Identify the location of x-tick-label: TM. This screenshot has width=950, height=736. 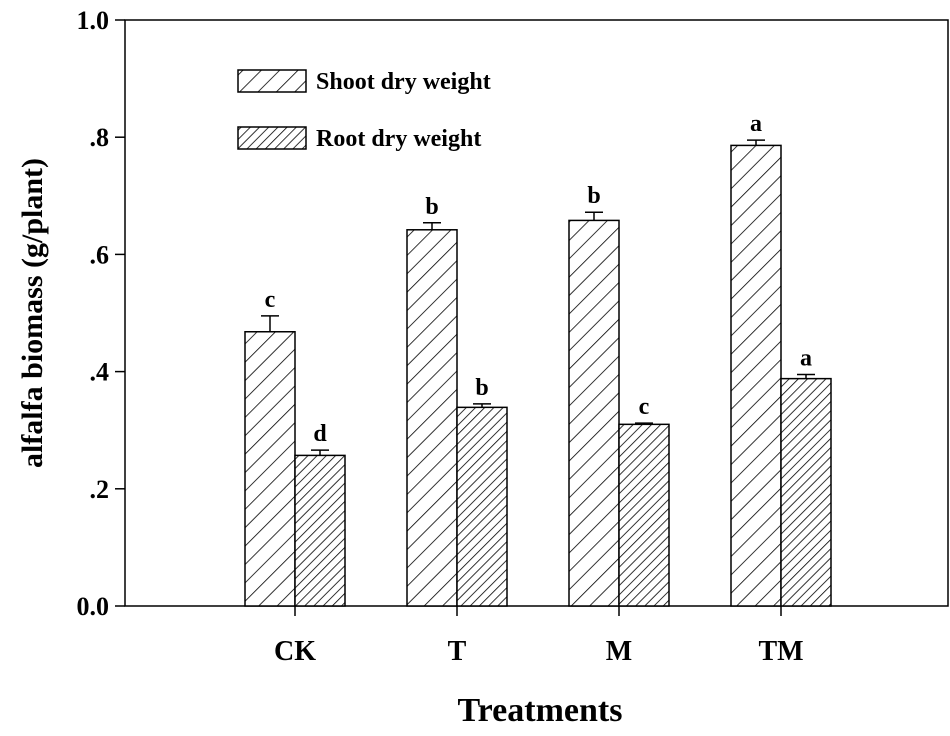
(780, 651).